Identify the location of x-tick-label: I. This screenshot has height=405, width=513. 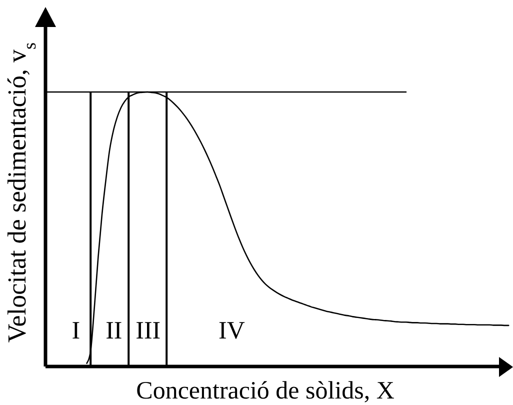
(76, 331).